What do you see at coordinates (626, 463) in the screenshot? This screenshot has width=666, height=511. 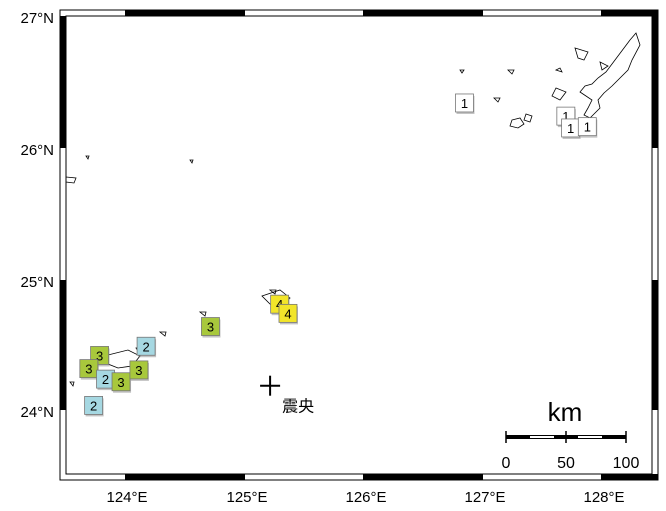 I see `scale-tick-100: 100` at bounding box center [626, 463].